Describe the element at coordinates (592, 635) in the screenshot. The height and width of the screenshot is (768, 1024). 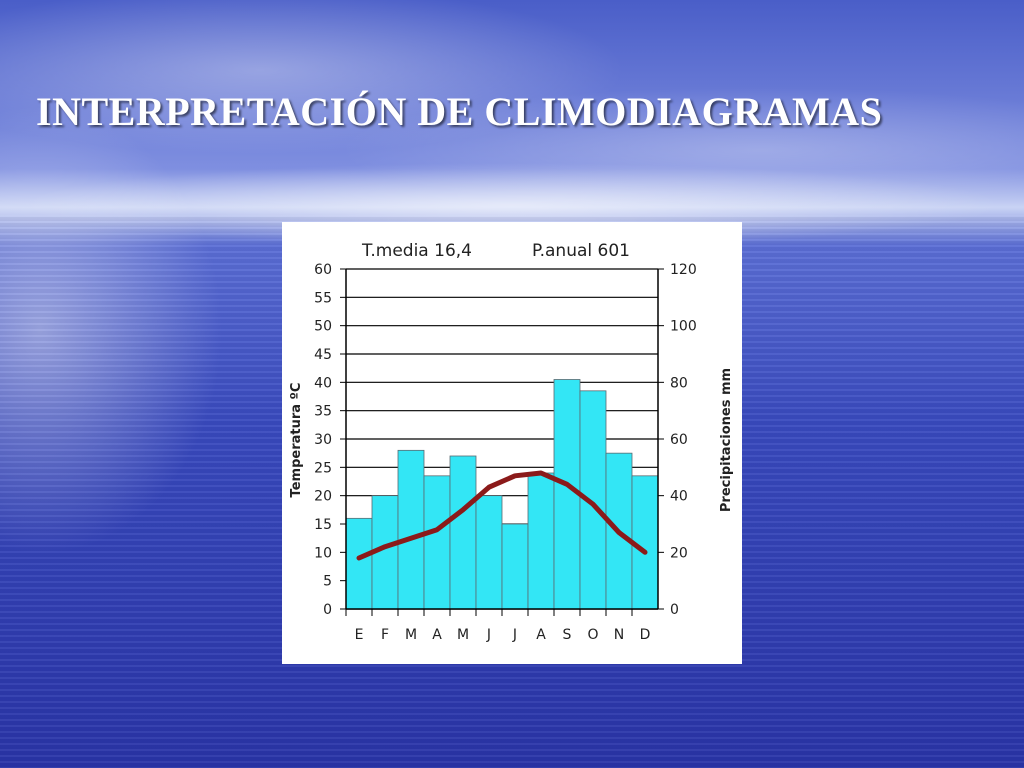
I see `x-tick-label: O` at that location.